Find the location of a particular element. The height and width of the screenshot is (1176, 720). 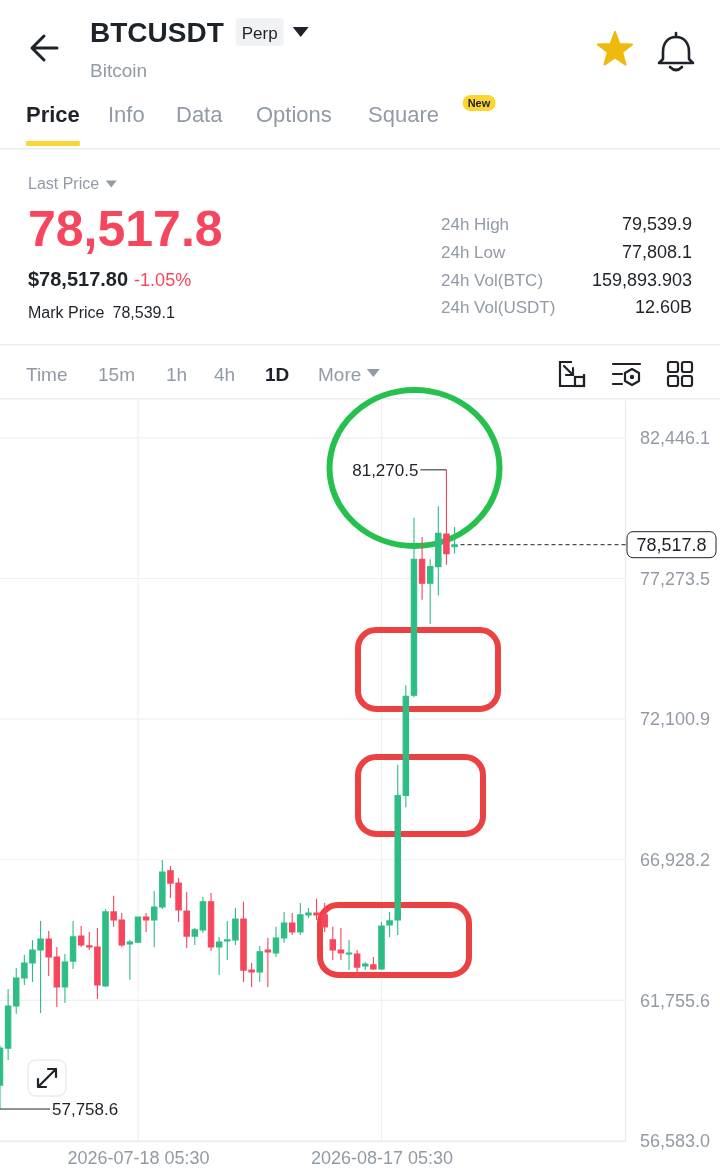

text: 24h Vol(BTC) is located at coordinates (492, 280).